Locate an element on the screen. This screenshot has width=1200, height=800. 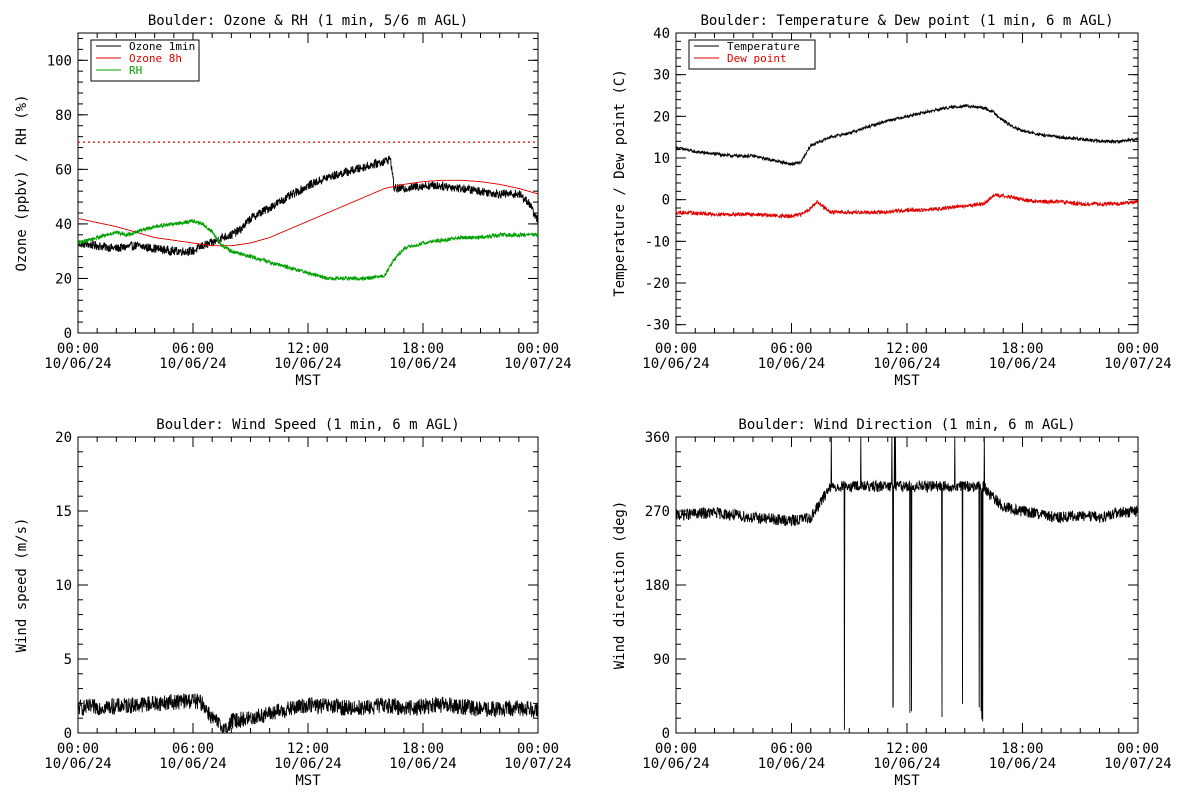
chart-title: Boulder: Ozone & RH (1 min, 5/6 m AGL) is located at coordinates (308, 21).